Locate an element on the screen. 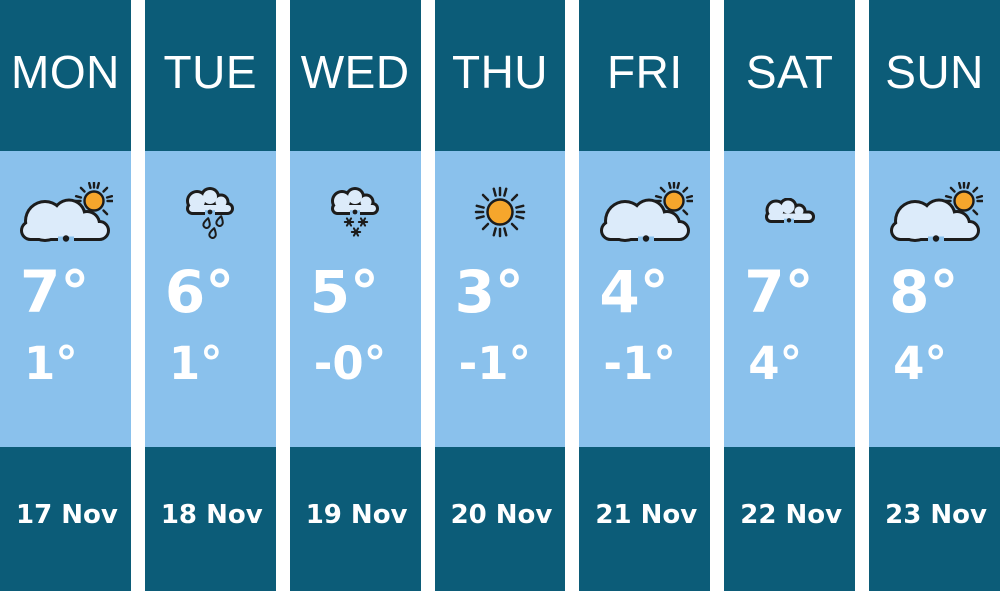 This screenshot has width=1000, height=591. day-header: SAT is located at coordinates (790, 75).